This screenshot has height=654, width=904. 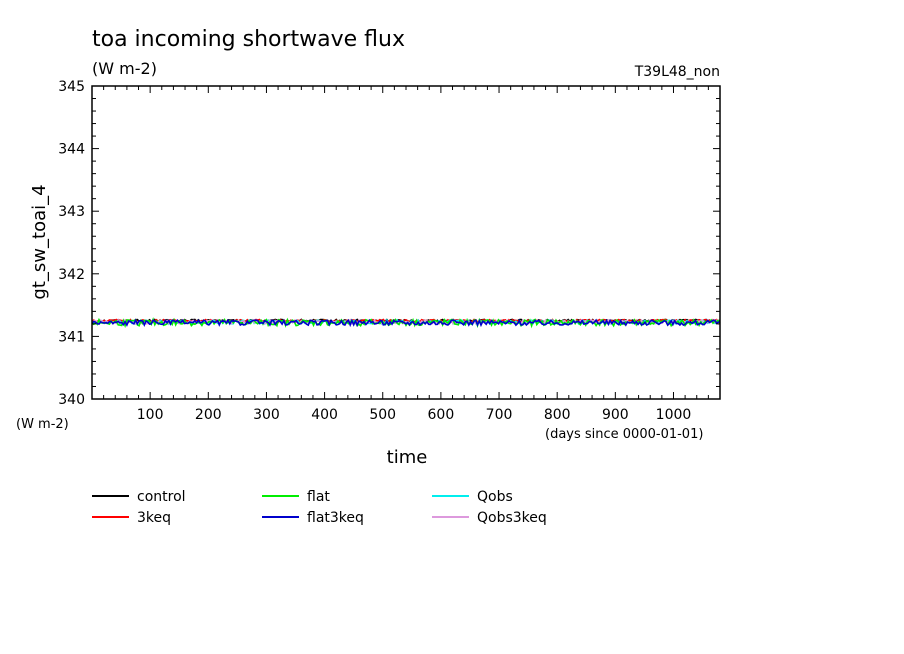 I want to click on chart-title: toa incoming shortwave flux, so click(x=248, y=39).